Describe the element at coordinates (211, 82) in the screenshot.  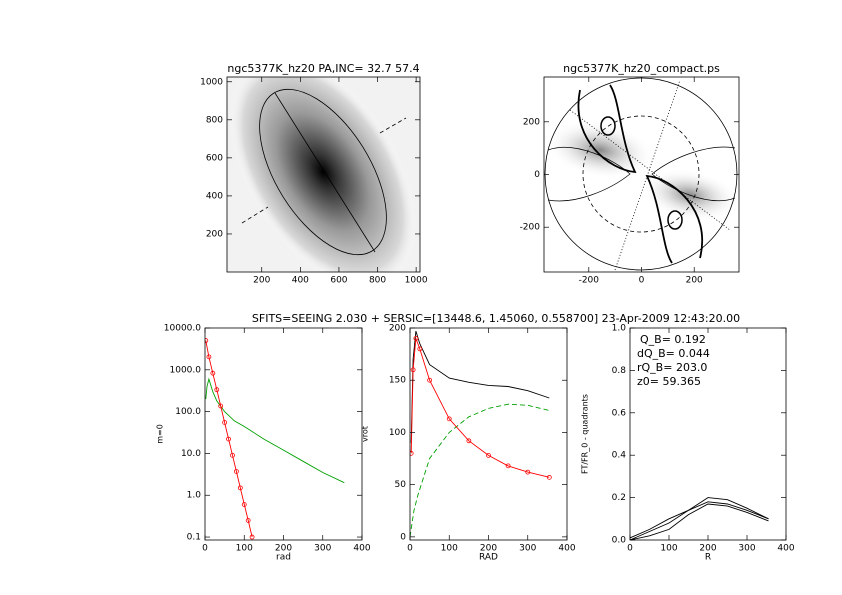
I see `y-tick-label: 1000` at that location.